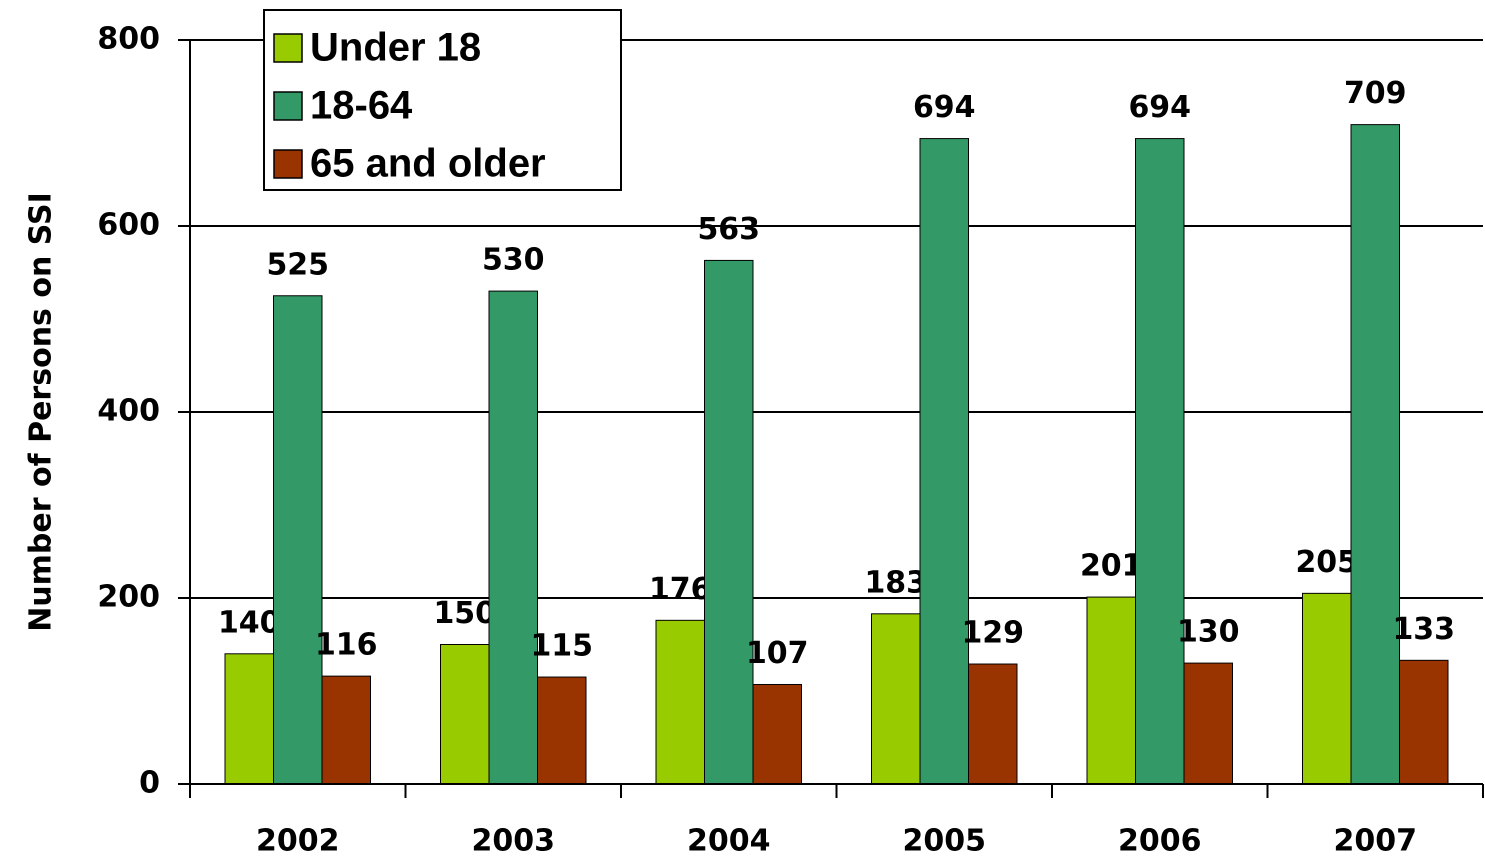  I want to click on y-axis-title: Number of Persons on SSI, so click(41, 412).